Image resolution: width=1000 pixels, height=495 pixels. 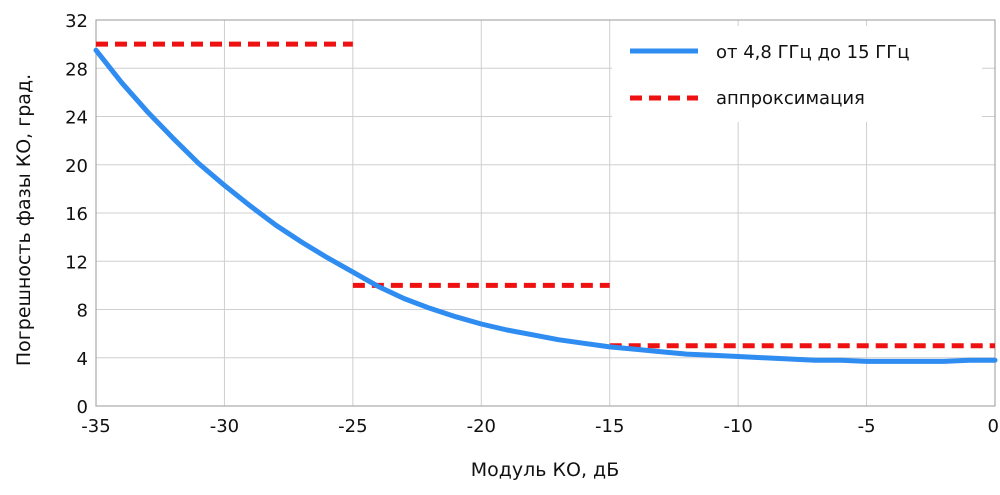 What do you see at coordinates (813, 52) in the screenshot?
I see `legend-label-measured: от 4,8 ГГц до 15 ГГц` at bounding box center [813, 52].